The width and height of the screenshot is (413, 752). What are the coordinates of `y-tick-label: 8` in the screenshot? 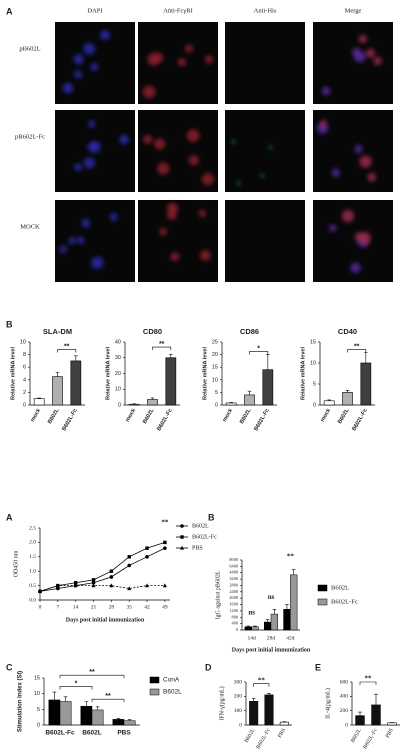 It's located at (24, 355).